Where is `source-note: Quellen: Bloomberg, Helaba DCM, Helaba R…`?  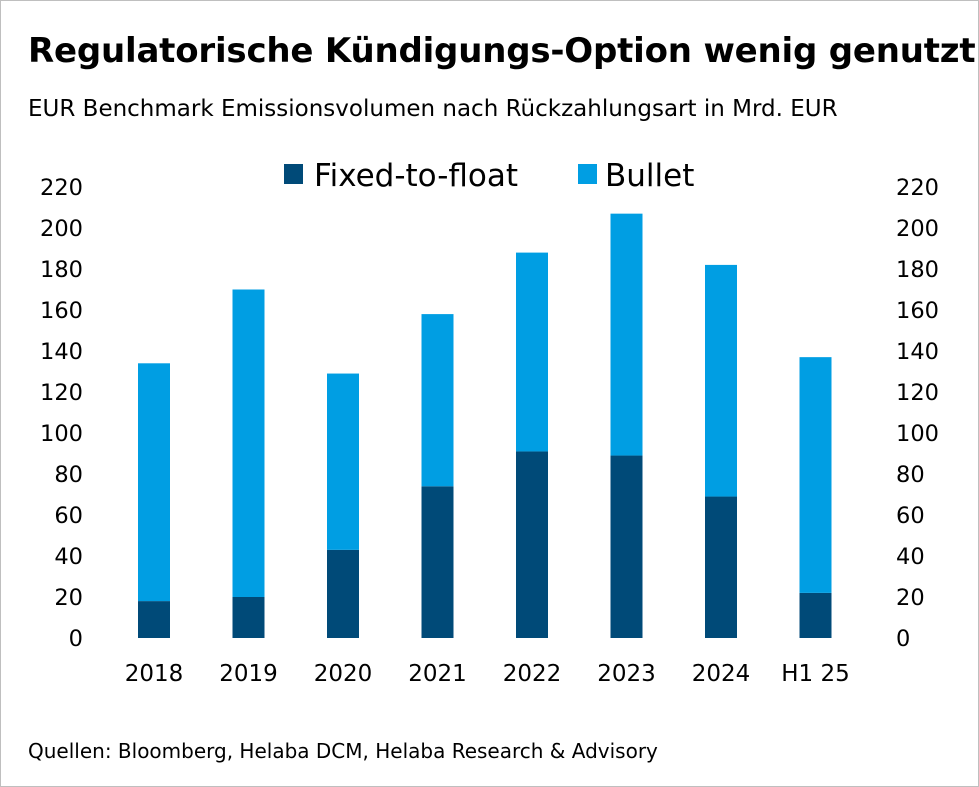 source-note: Quellen: Bloomberg, Helaba DCM, Helaba R… is located at coordinates (343, 751).